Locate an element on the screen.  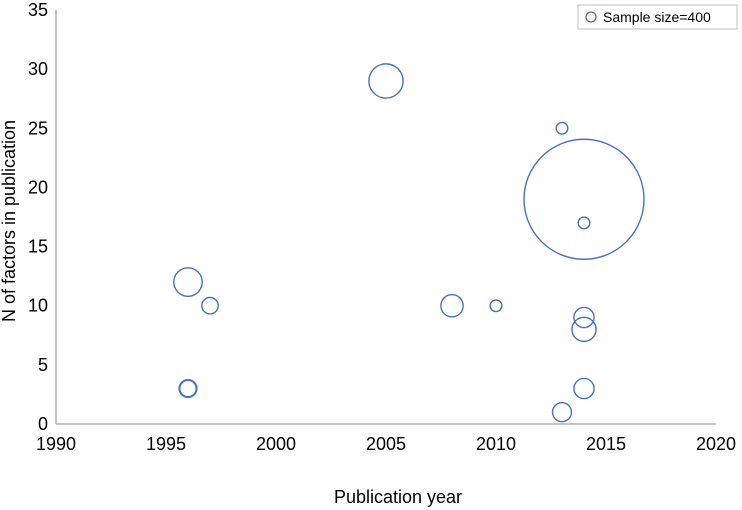
y-tick-label: 10 is located at coordinates (38, 306).